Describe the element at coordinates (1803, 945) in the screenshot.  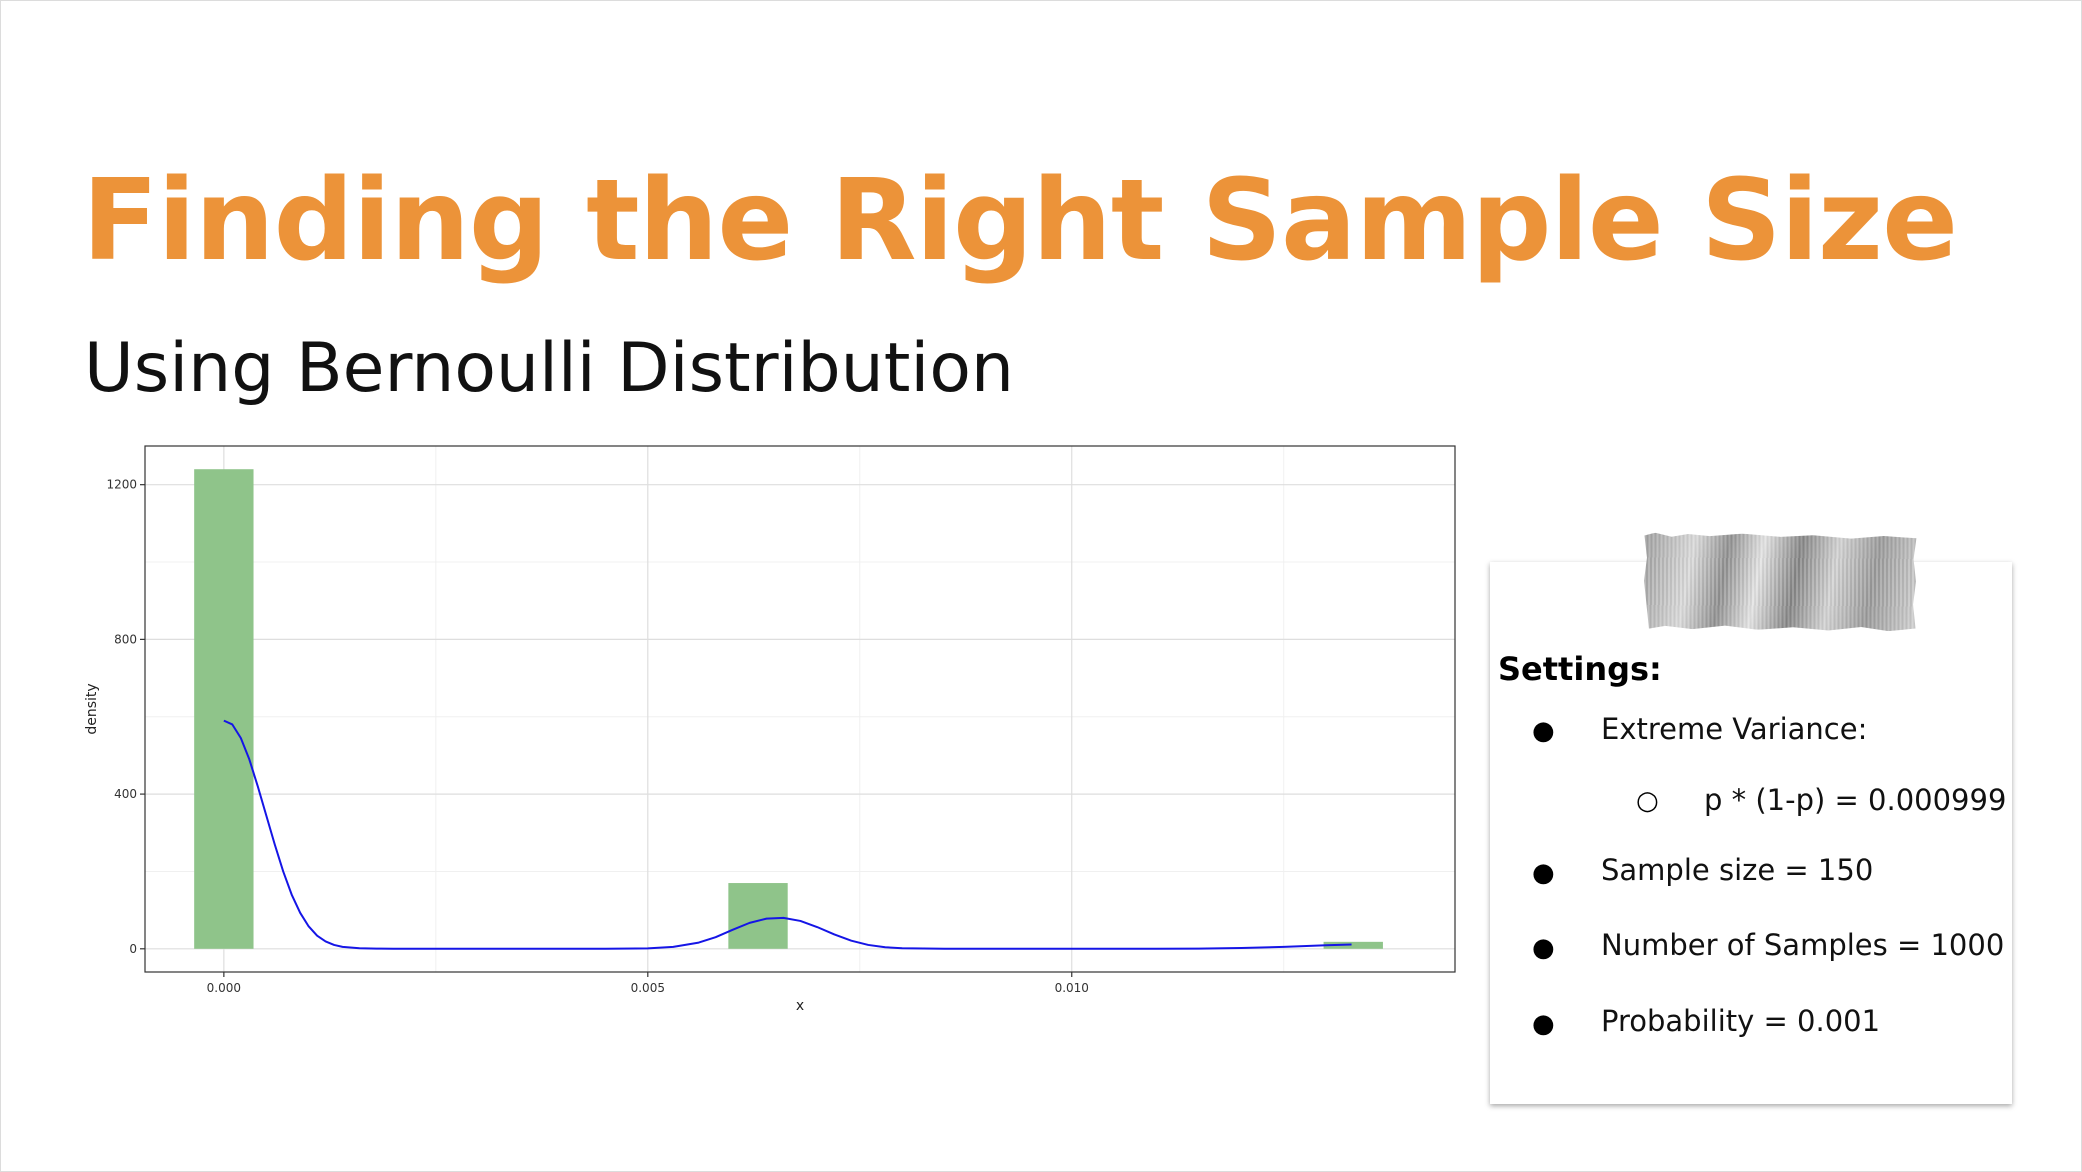
I see `settings-item-number-of-samples: Number of Samples = 1000` at that location.